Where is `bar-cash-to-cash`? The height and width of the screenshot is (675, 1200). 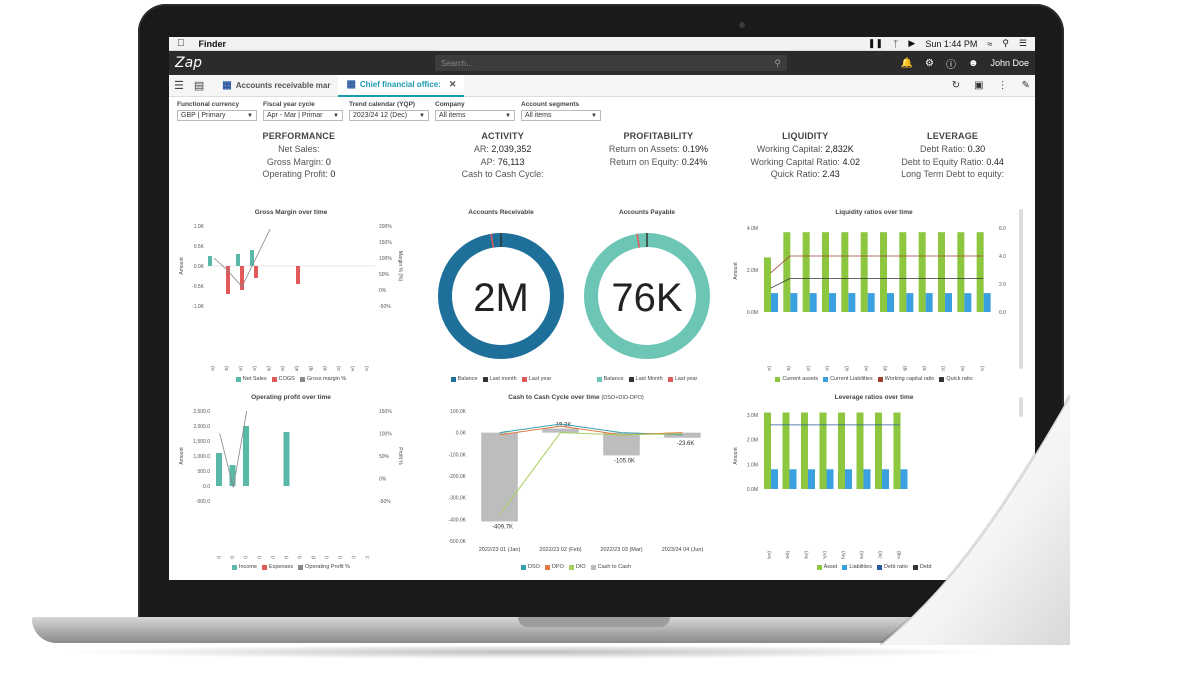
bar-cash-to-cash is located at coordinates (560, 430).